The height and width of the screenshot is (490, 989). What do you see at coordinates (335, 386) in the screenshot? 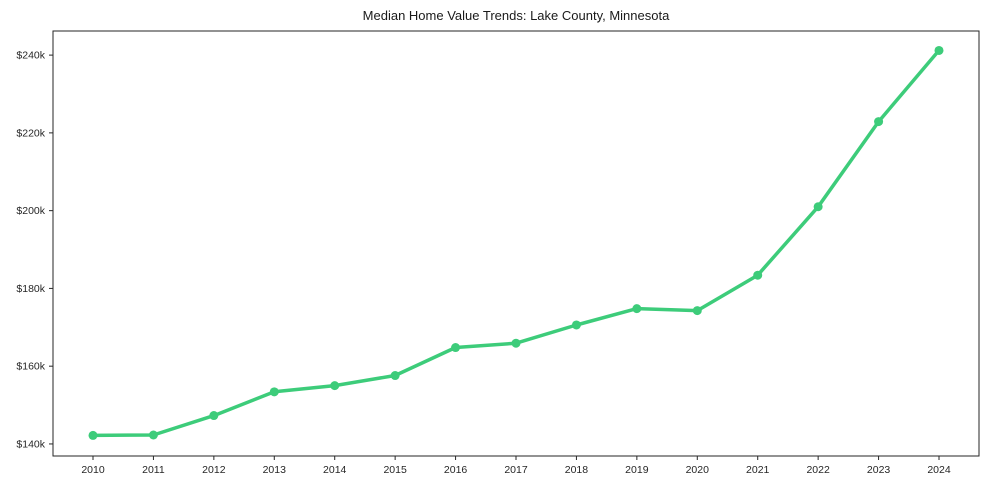
I see `data-point-2014` at bounding box center [335, 386].